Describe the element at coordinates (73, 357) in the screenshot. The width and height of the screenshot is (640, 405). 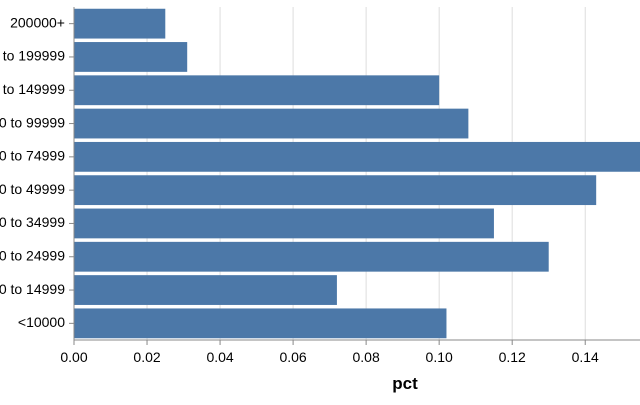
I see `x-tick-label: 0.00` at that location.